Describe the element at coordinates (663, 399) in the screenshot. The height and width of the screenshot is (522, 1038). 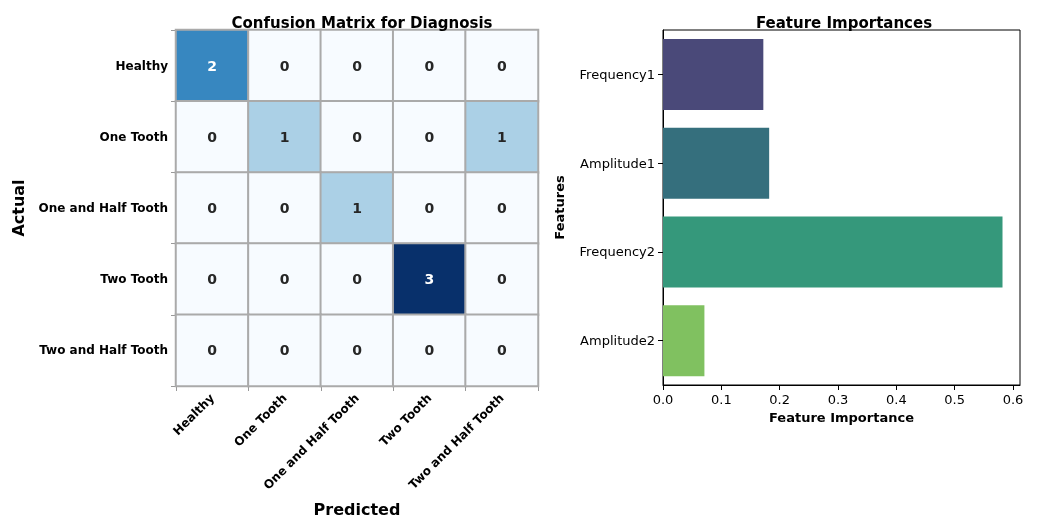
I see `x-tick-label: 0.0` at that location.